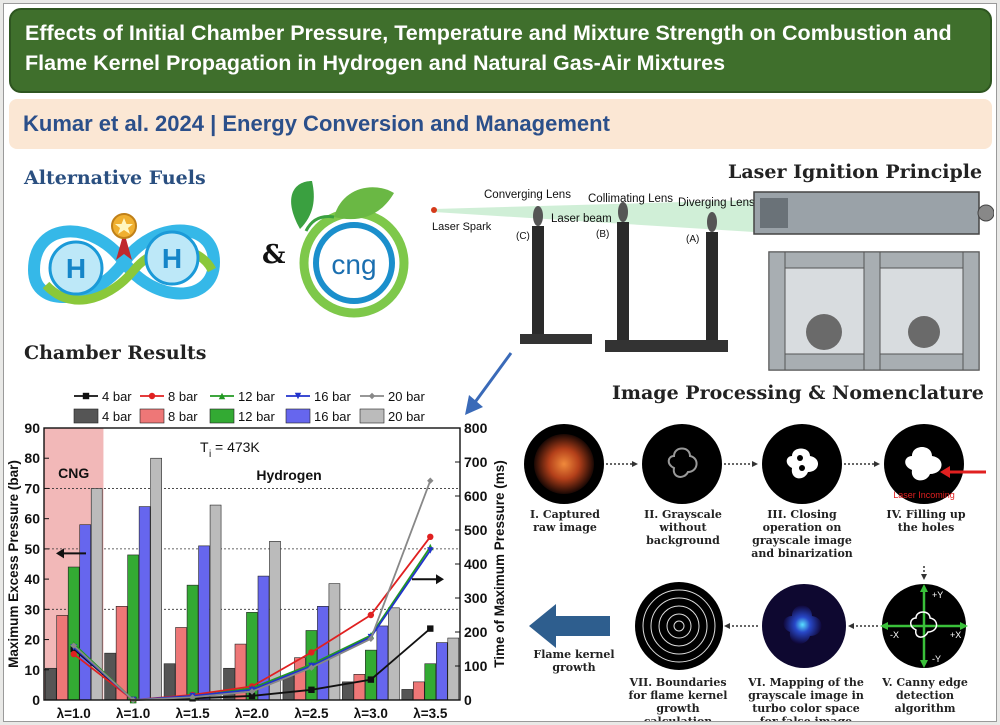 The image size is (1000, 725). I want to click on y2-tick-label: 600, so click(476, 496).